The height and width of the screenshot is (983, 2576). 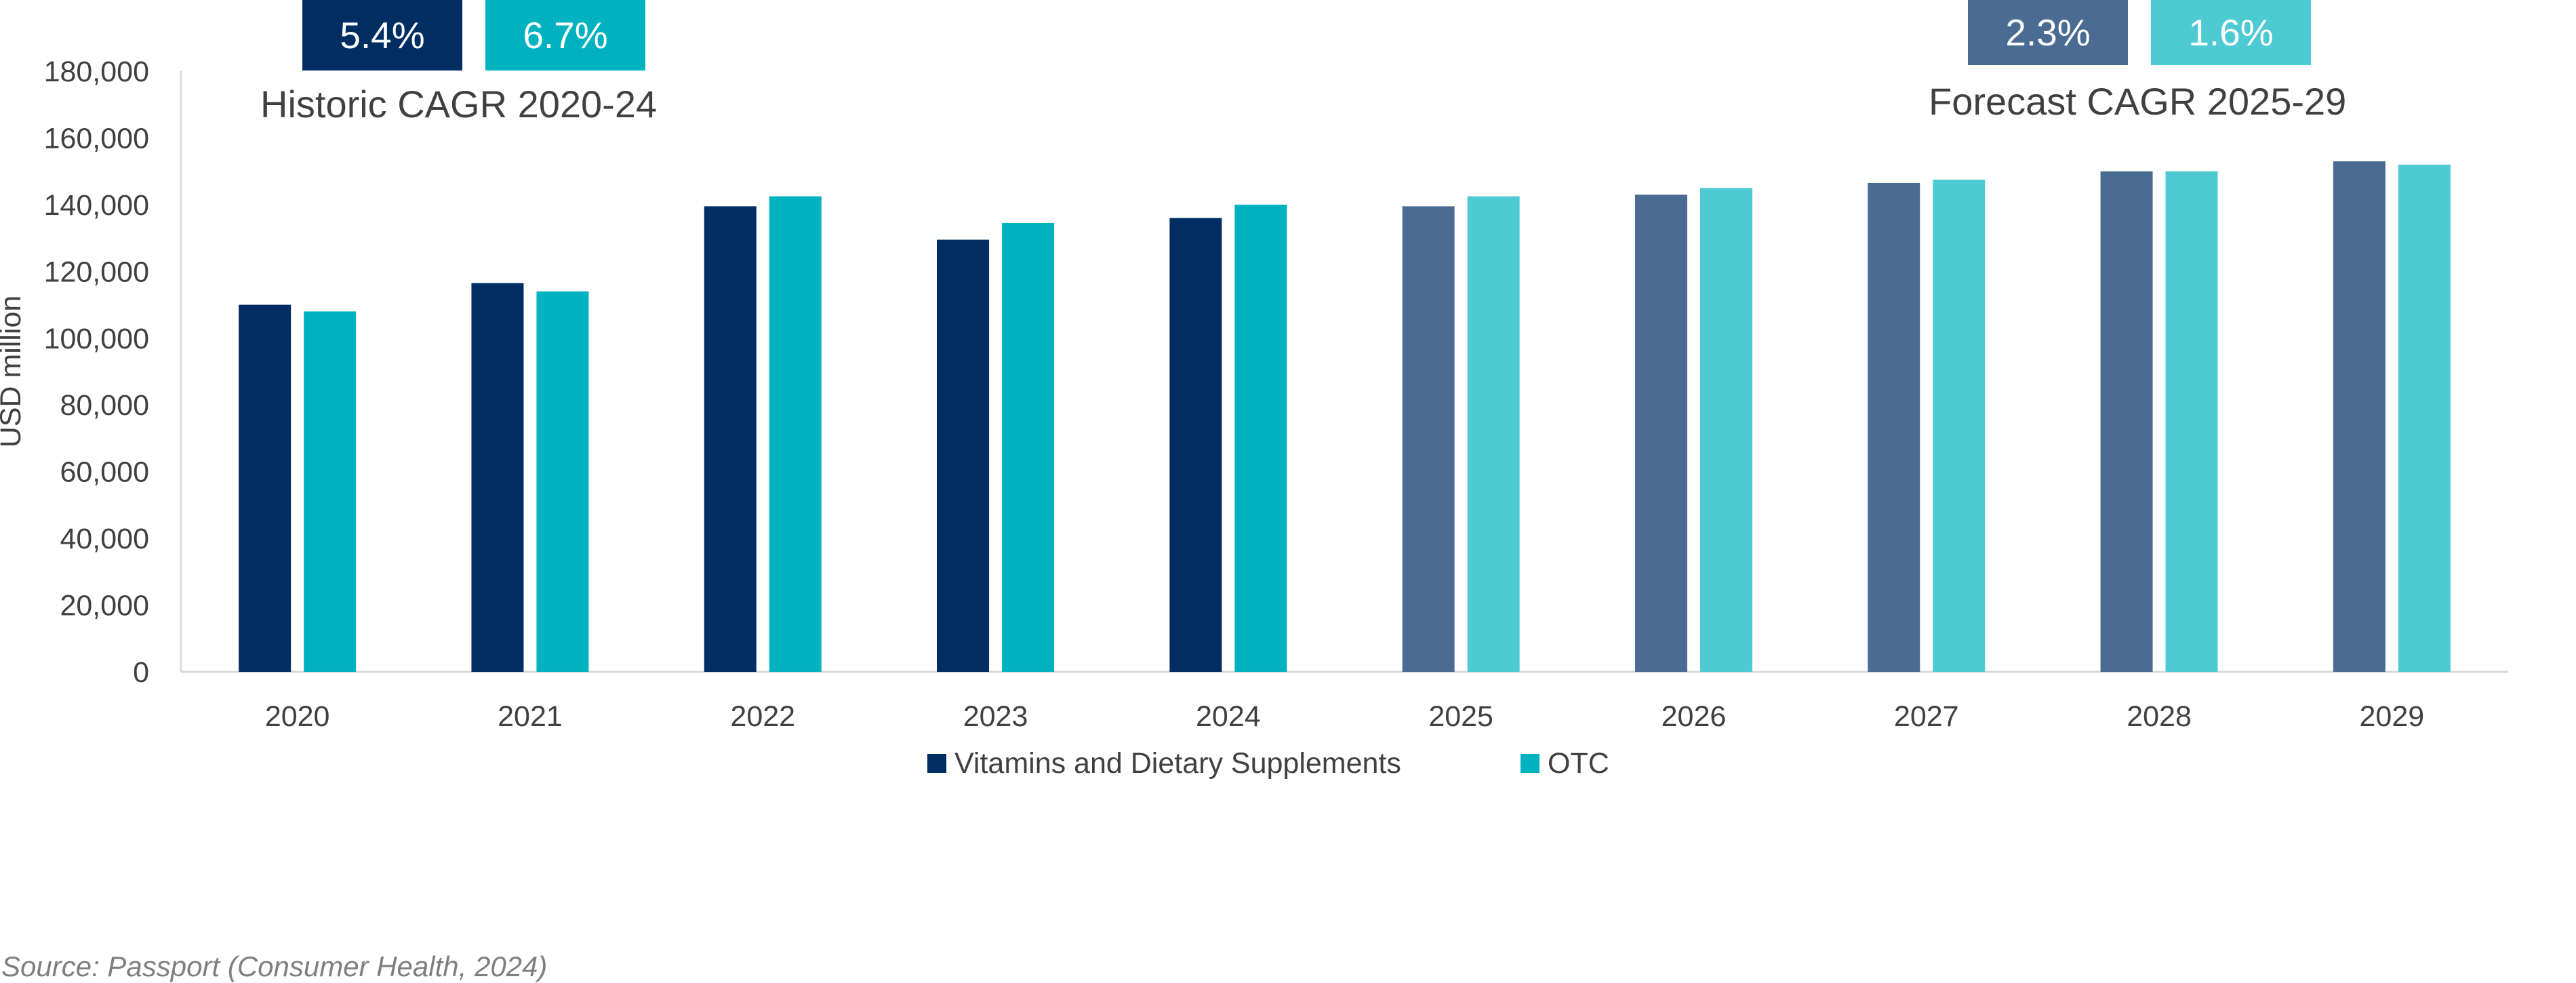 I want to click on legend-swatch-otc, so click(x=1530, y=763).